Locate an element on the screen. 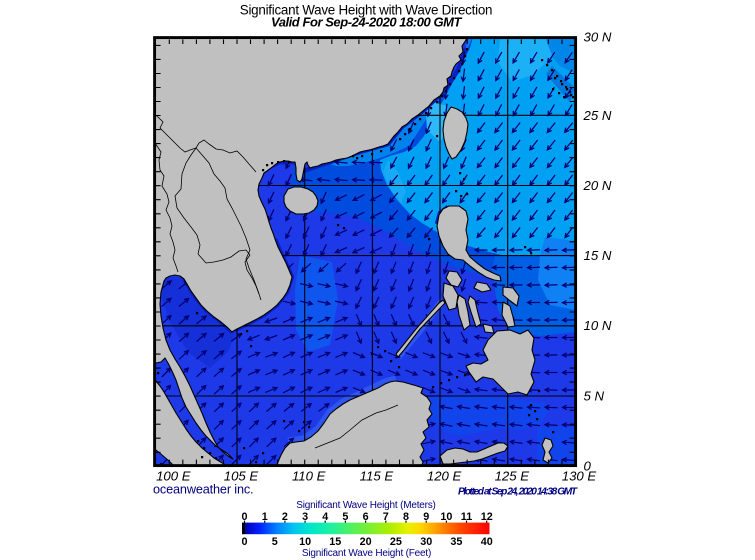 This screenshot has height=560, width=755. svg-text: 30 is located at coordinates (426, 542).